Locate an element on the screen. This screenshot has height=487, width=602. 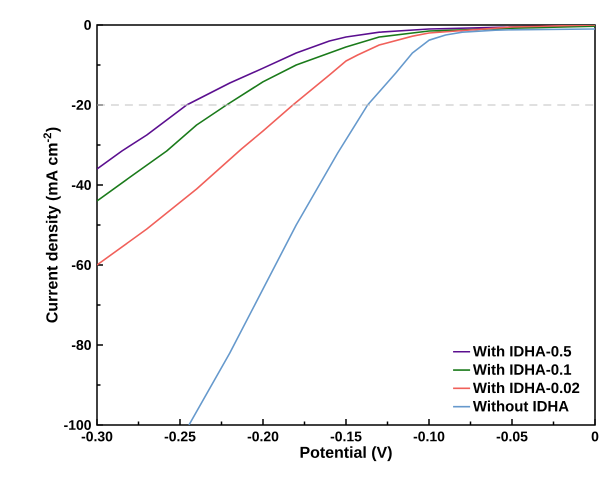
y-tick-label: -100 is located at coordinates (77, 425).